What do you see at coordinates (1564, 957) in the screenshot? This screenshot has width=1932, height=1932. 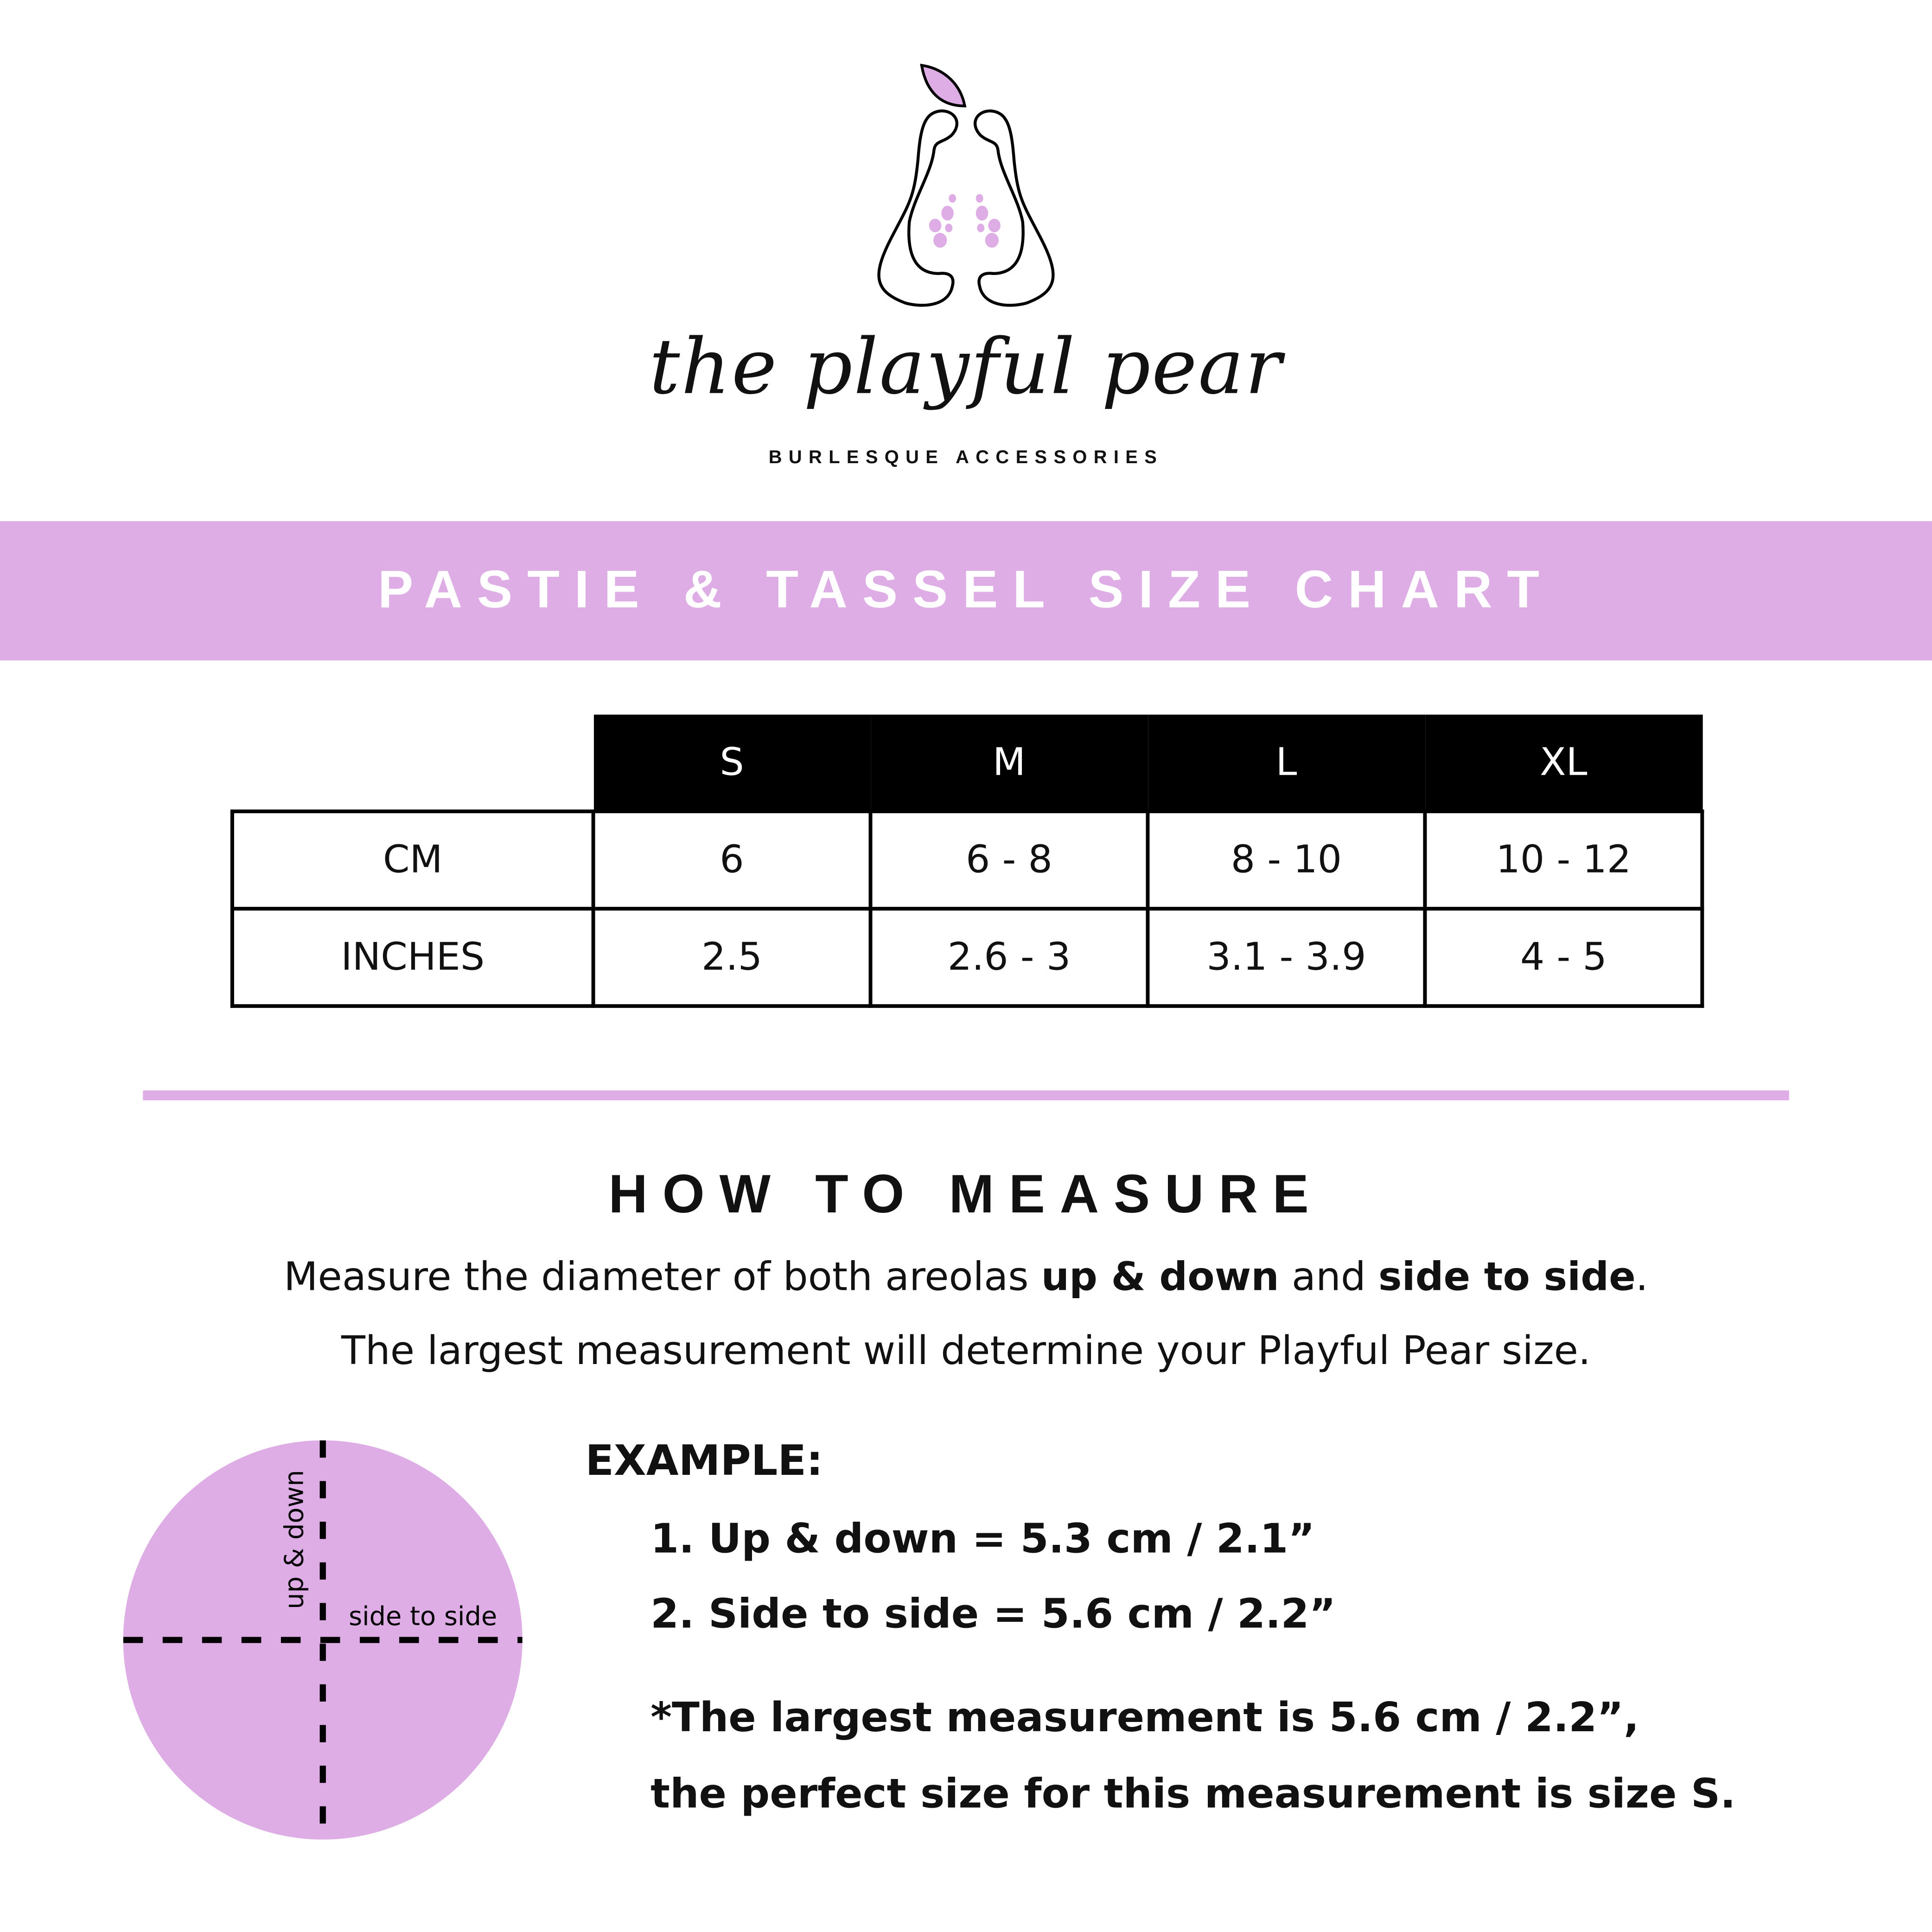 I see `table-cell: 4 - 5` at bounding box center [1564, 957].